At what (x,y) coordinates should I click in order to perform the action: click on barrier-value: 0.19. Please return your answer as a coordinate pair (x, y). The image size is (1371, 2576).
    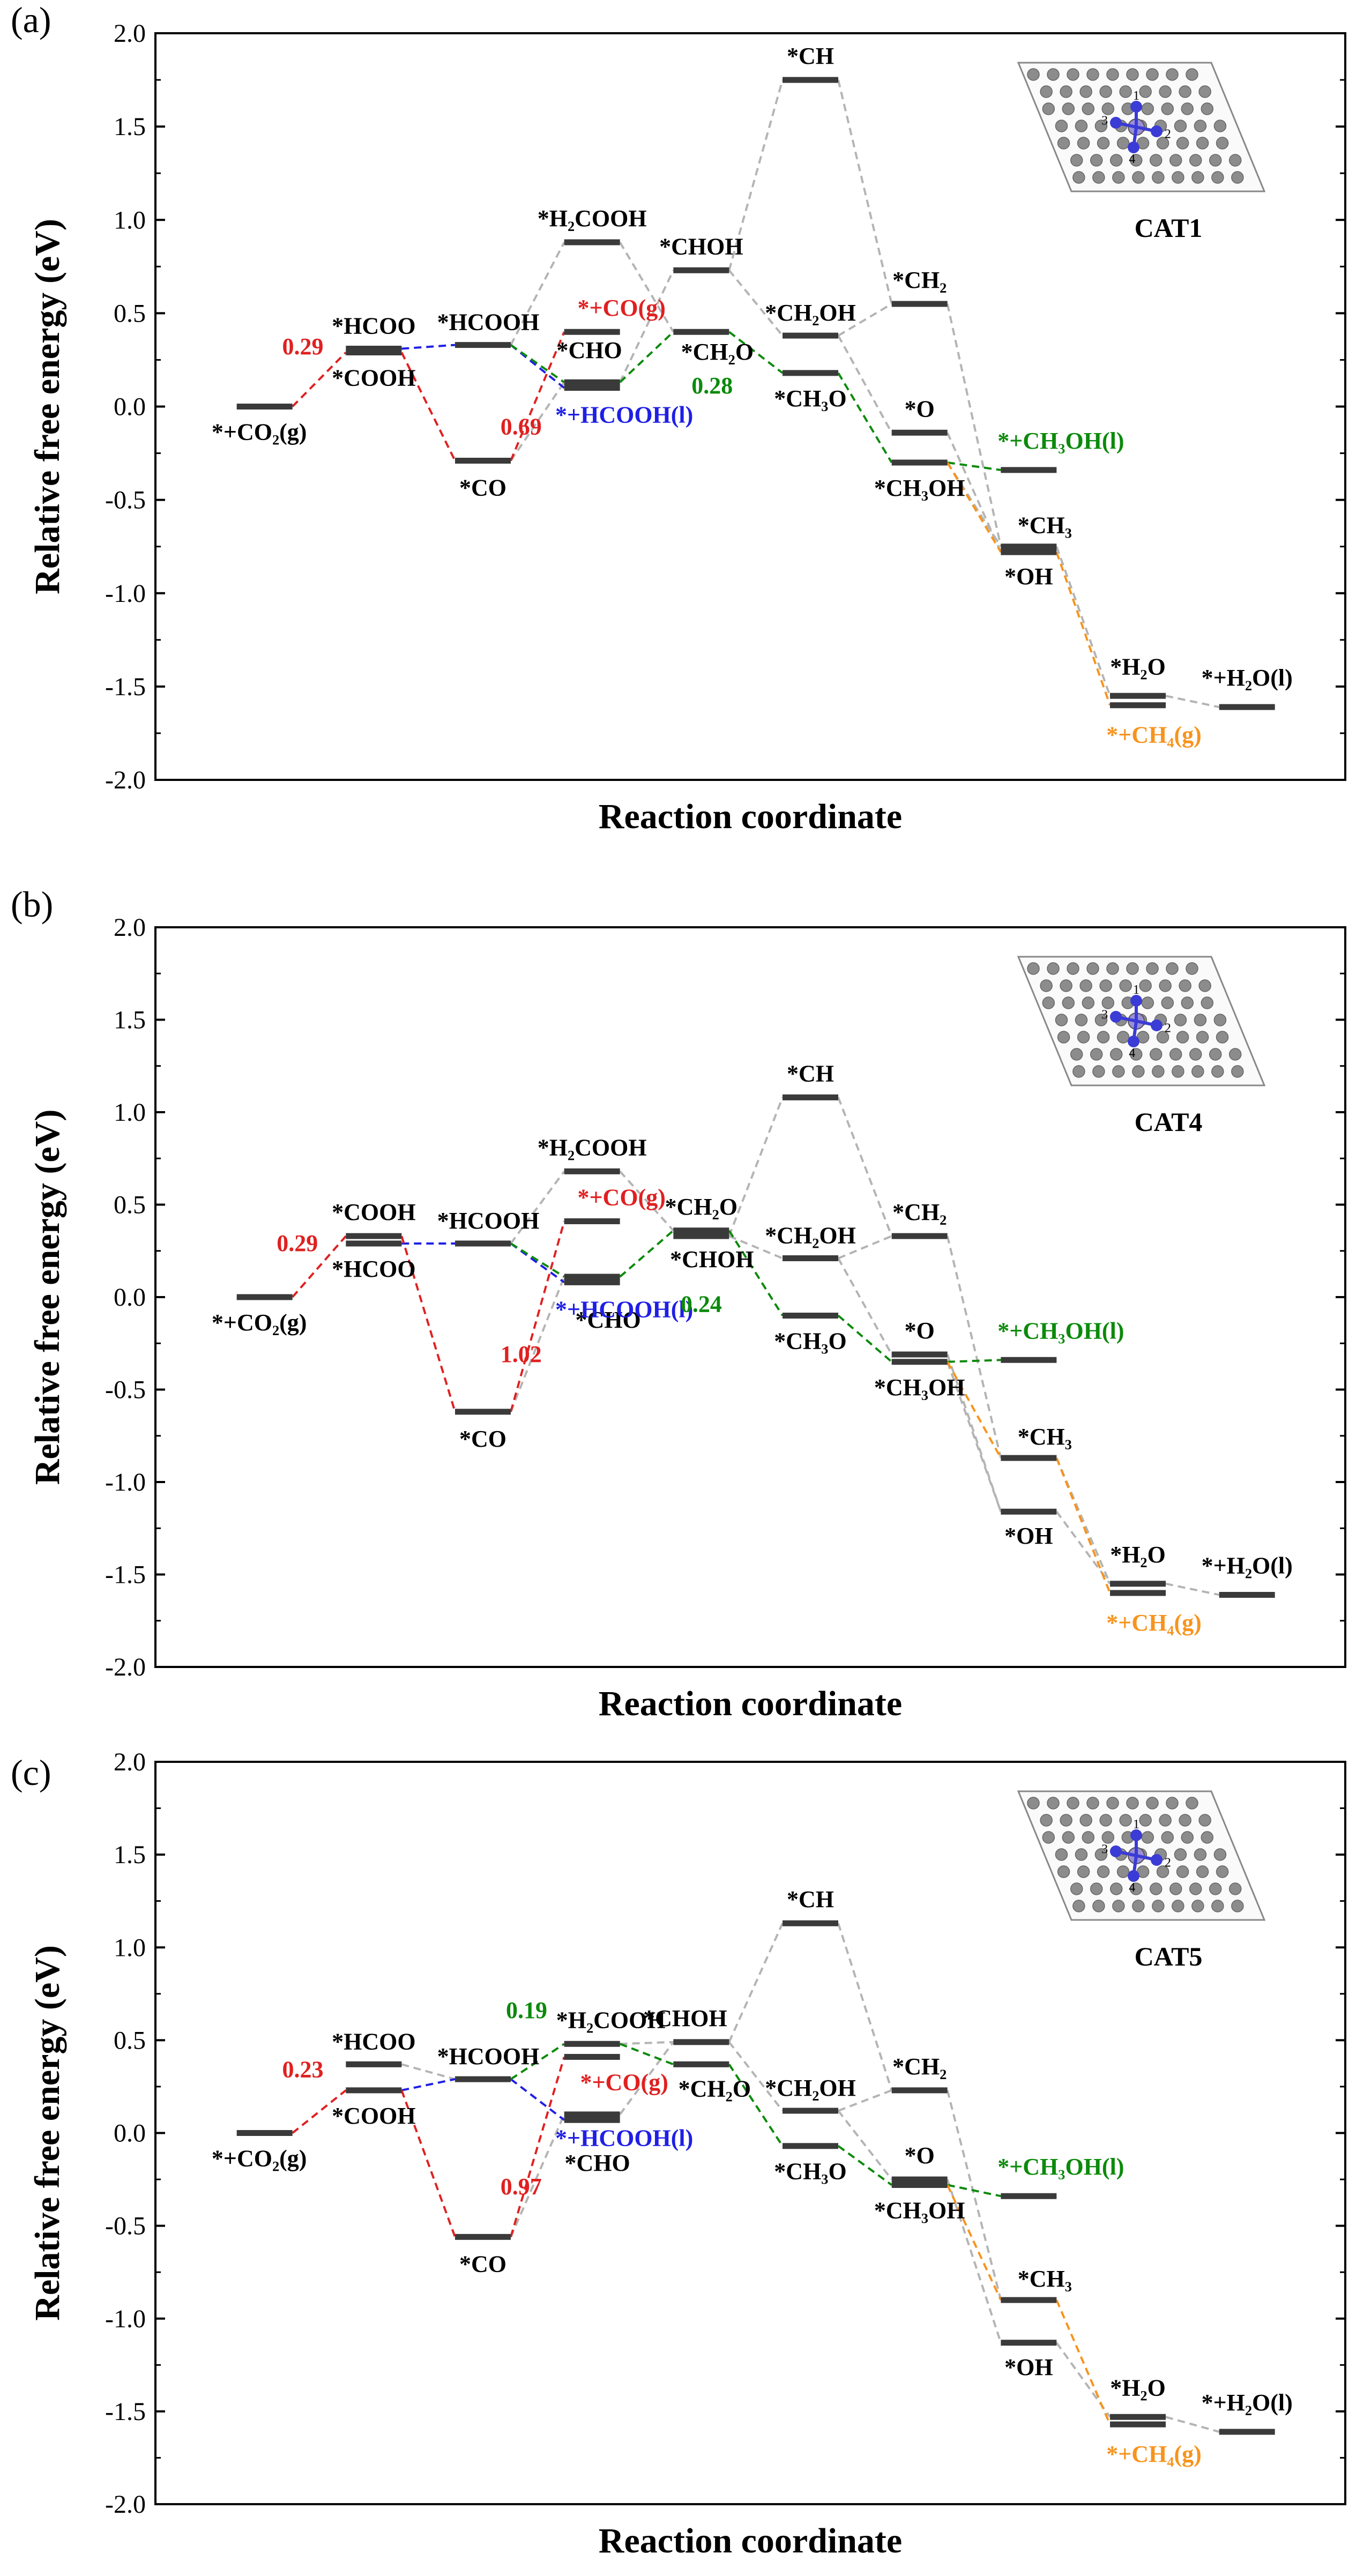
    Looking at the image, I should click on (526, 2010).